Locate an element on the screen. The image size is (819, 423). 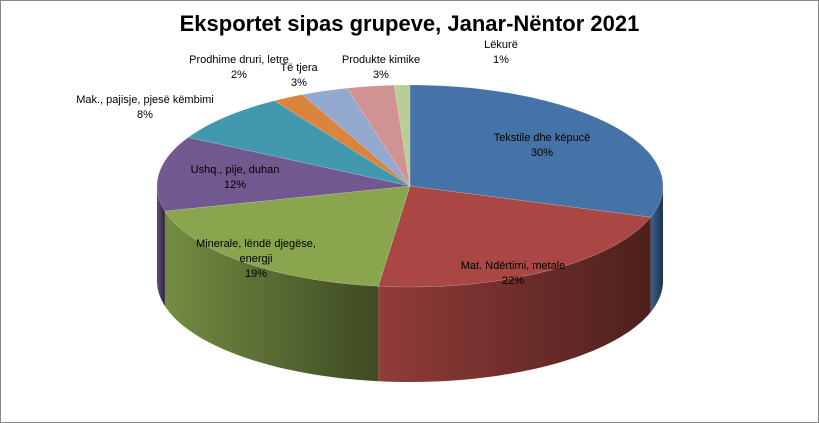
slice-value: 30% is located at coordinates (542, 153).